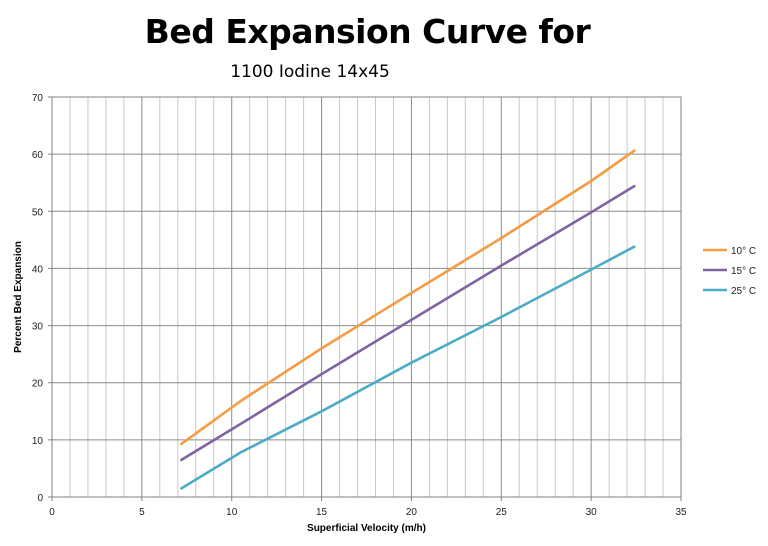  What do you see at coordinates (729, 271) in the screenshot?
I see `legend: 10° C 15° C 25° C` at bounding box center [729, 271].